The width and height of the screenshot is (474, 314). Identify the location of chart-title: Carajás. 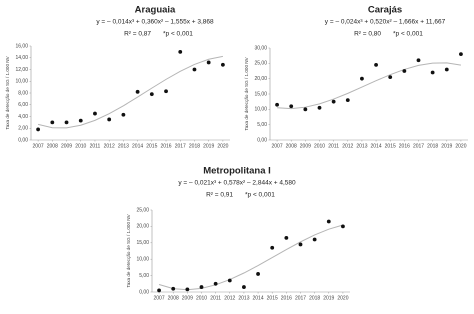
(385, 10).